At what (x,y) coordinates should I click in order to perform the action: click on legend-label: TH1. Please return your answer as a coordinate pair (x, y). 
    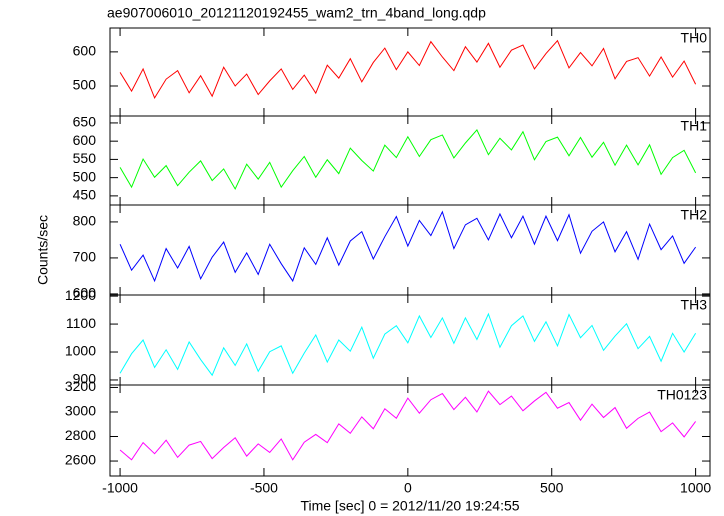
    Looking at the image, I should click on (694, 126).